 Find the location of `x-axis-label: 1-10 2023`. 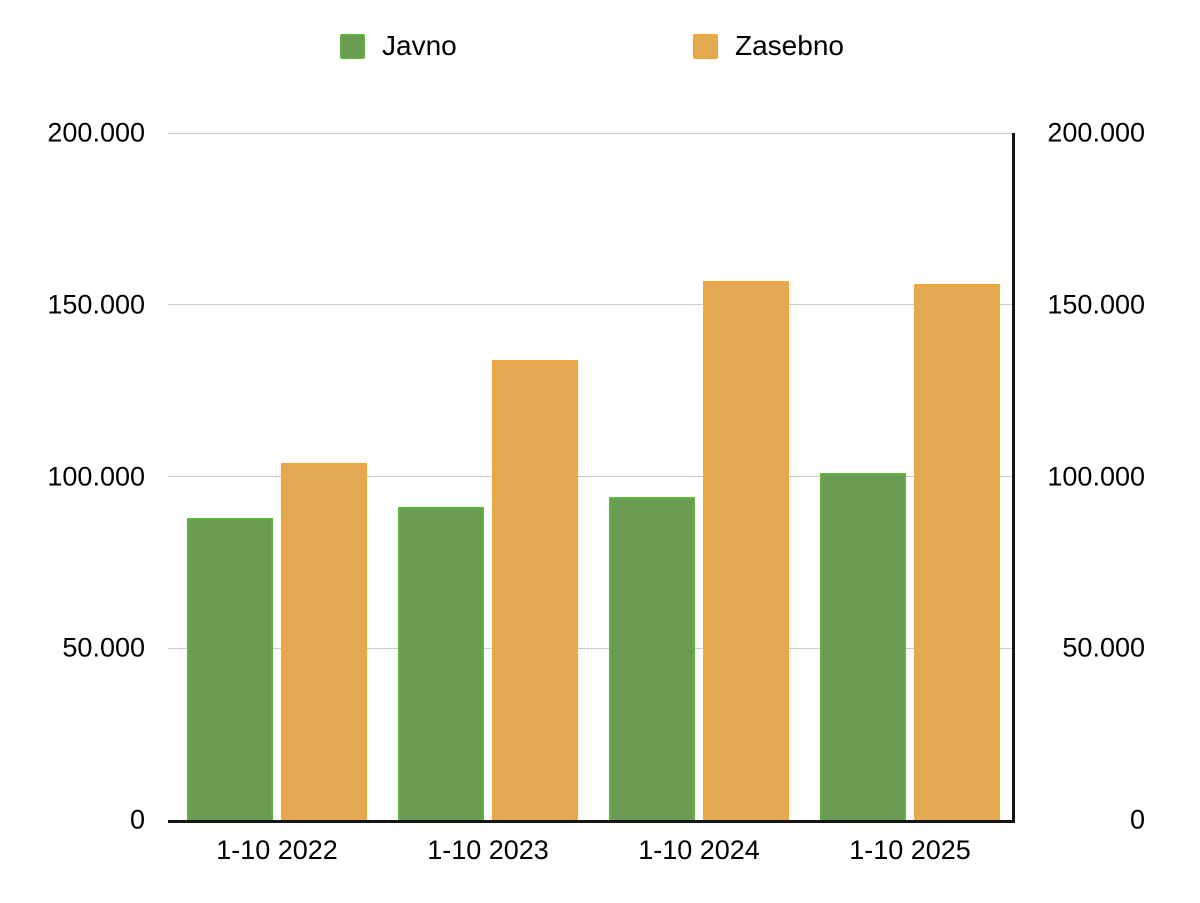

x-axis-label: 1-10 2023 is located at coordinates (488, 850).